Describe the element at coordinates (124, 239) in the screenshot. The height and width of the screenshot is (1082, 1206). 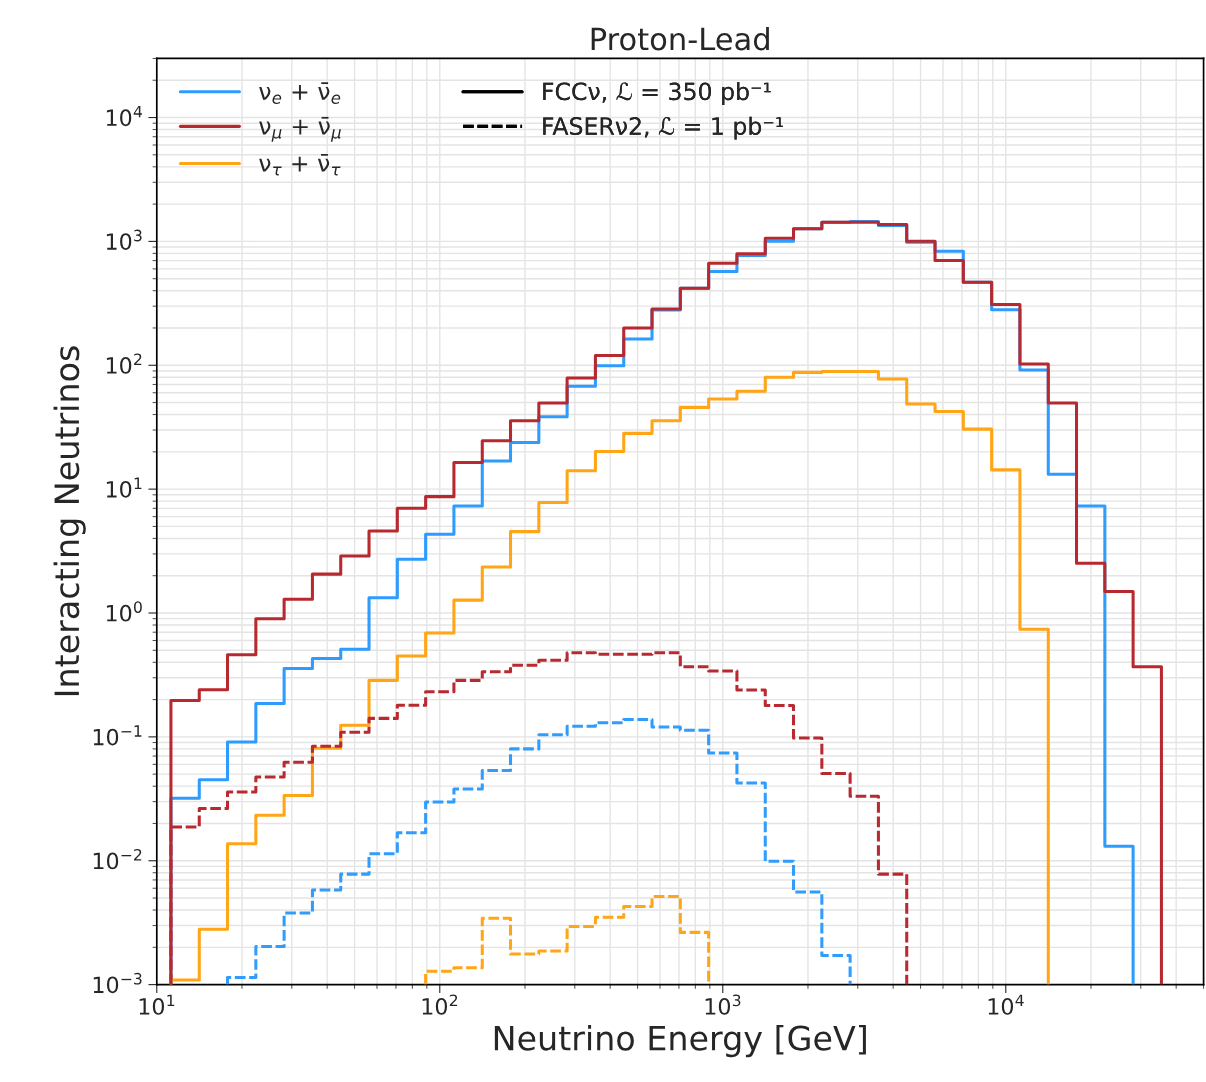
I see `y-tick-label: 10$^{3}$` at that location.